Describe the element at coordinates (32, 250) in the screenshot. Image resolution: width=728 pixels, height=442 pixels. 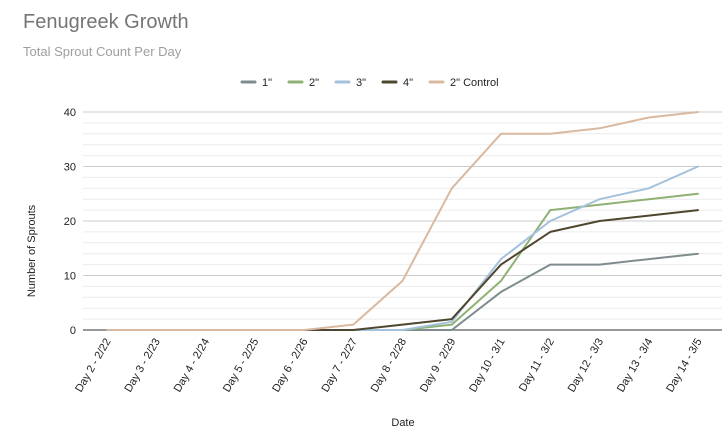
I see `y-axis-label: Number of Sprouts` at that location.